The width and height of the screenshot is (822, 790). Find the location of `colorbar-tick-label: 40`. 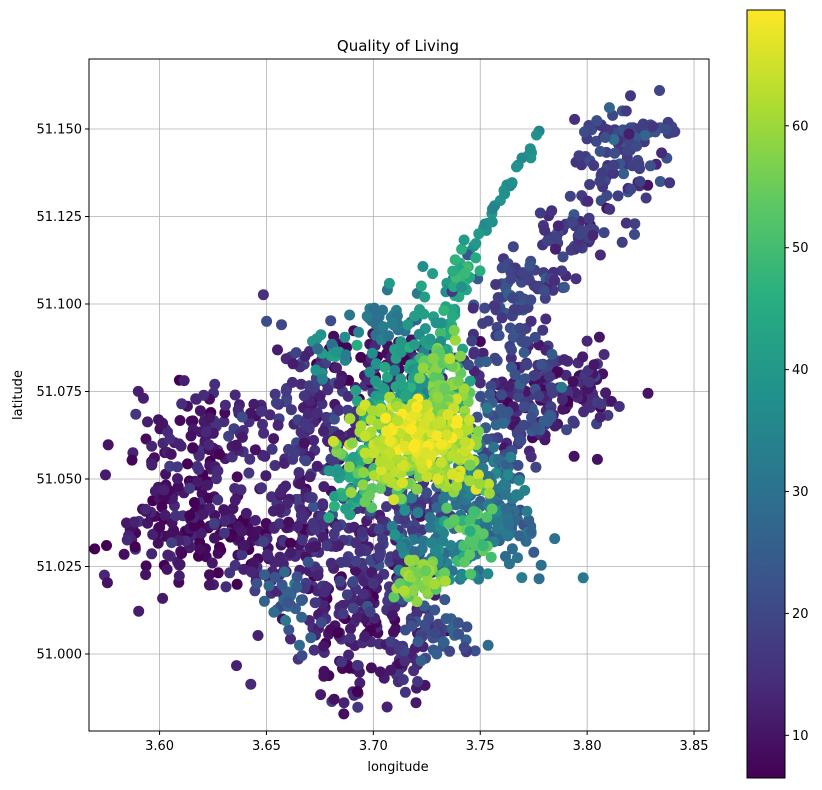

colorbar-tick-label: 40 is located at coordinates (800, 370).